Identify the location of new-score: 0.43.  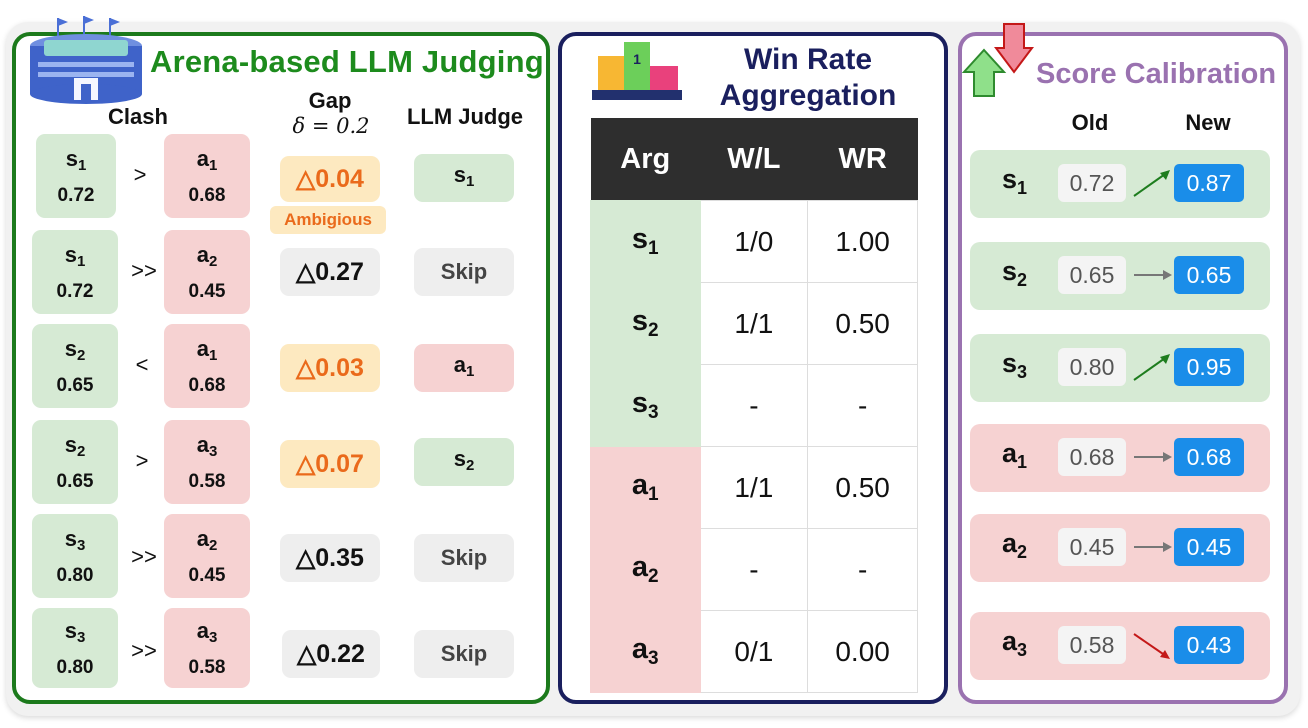
(1209, 645).